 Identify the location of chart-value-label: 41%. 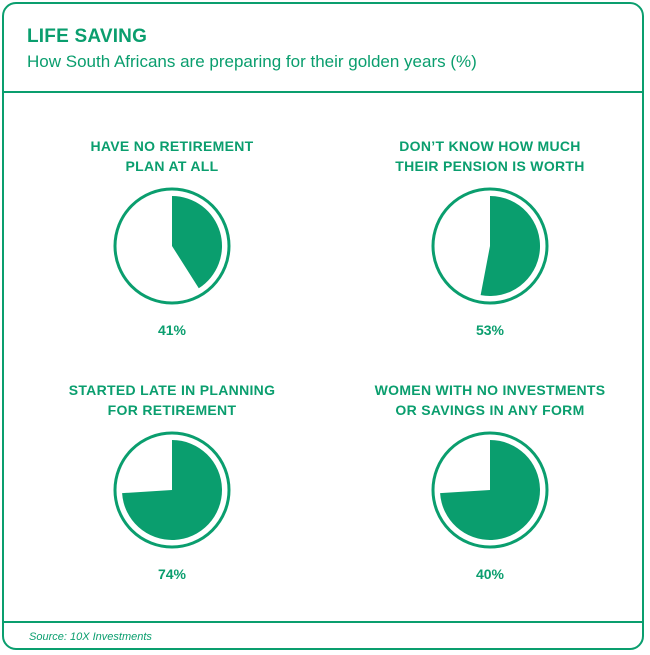
(172, 330).